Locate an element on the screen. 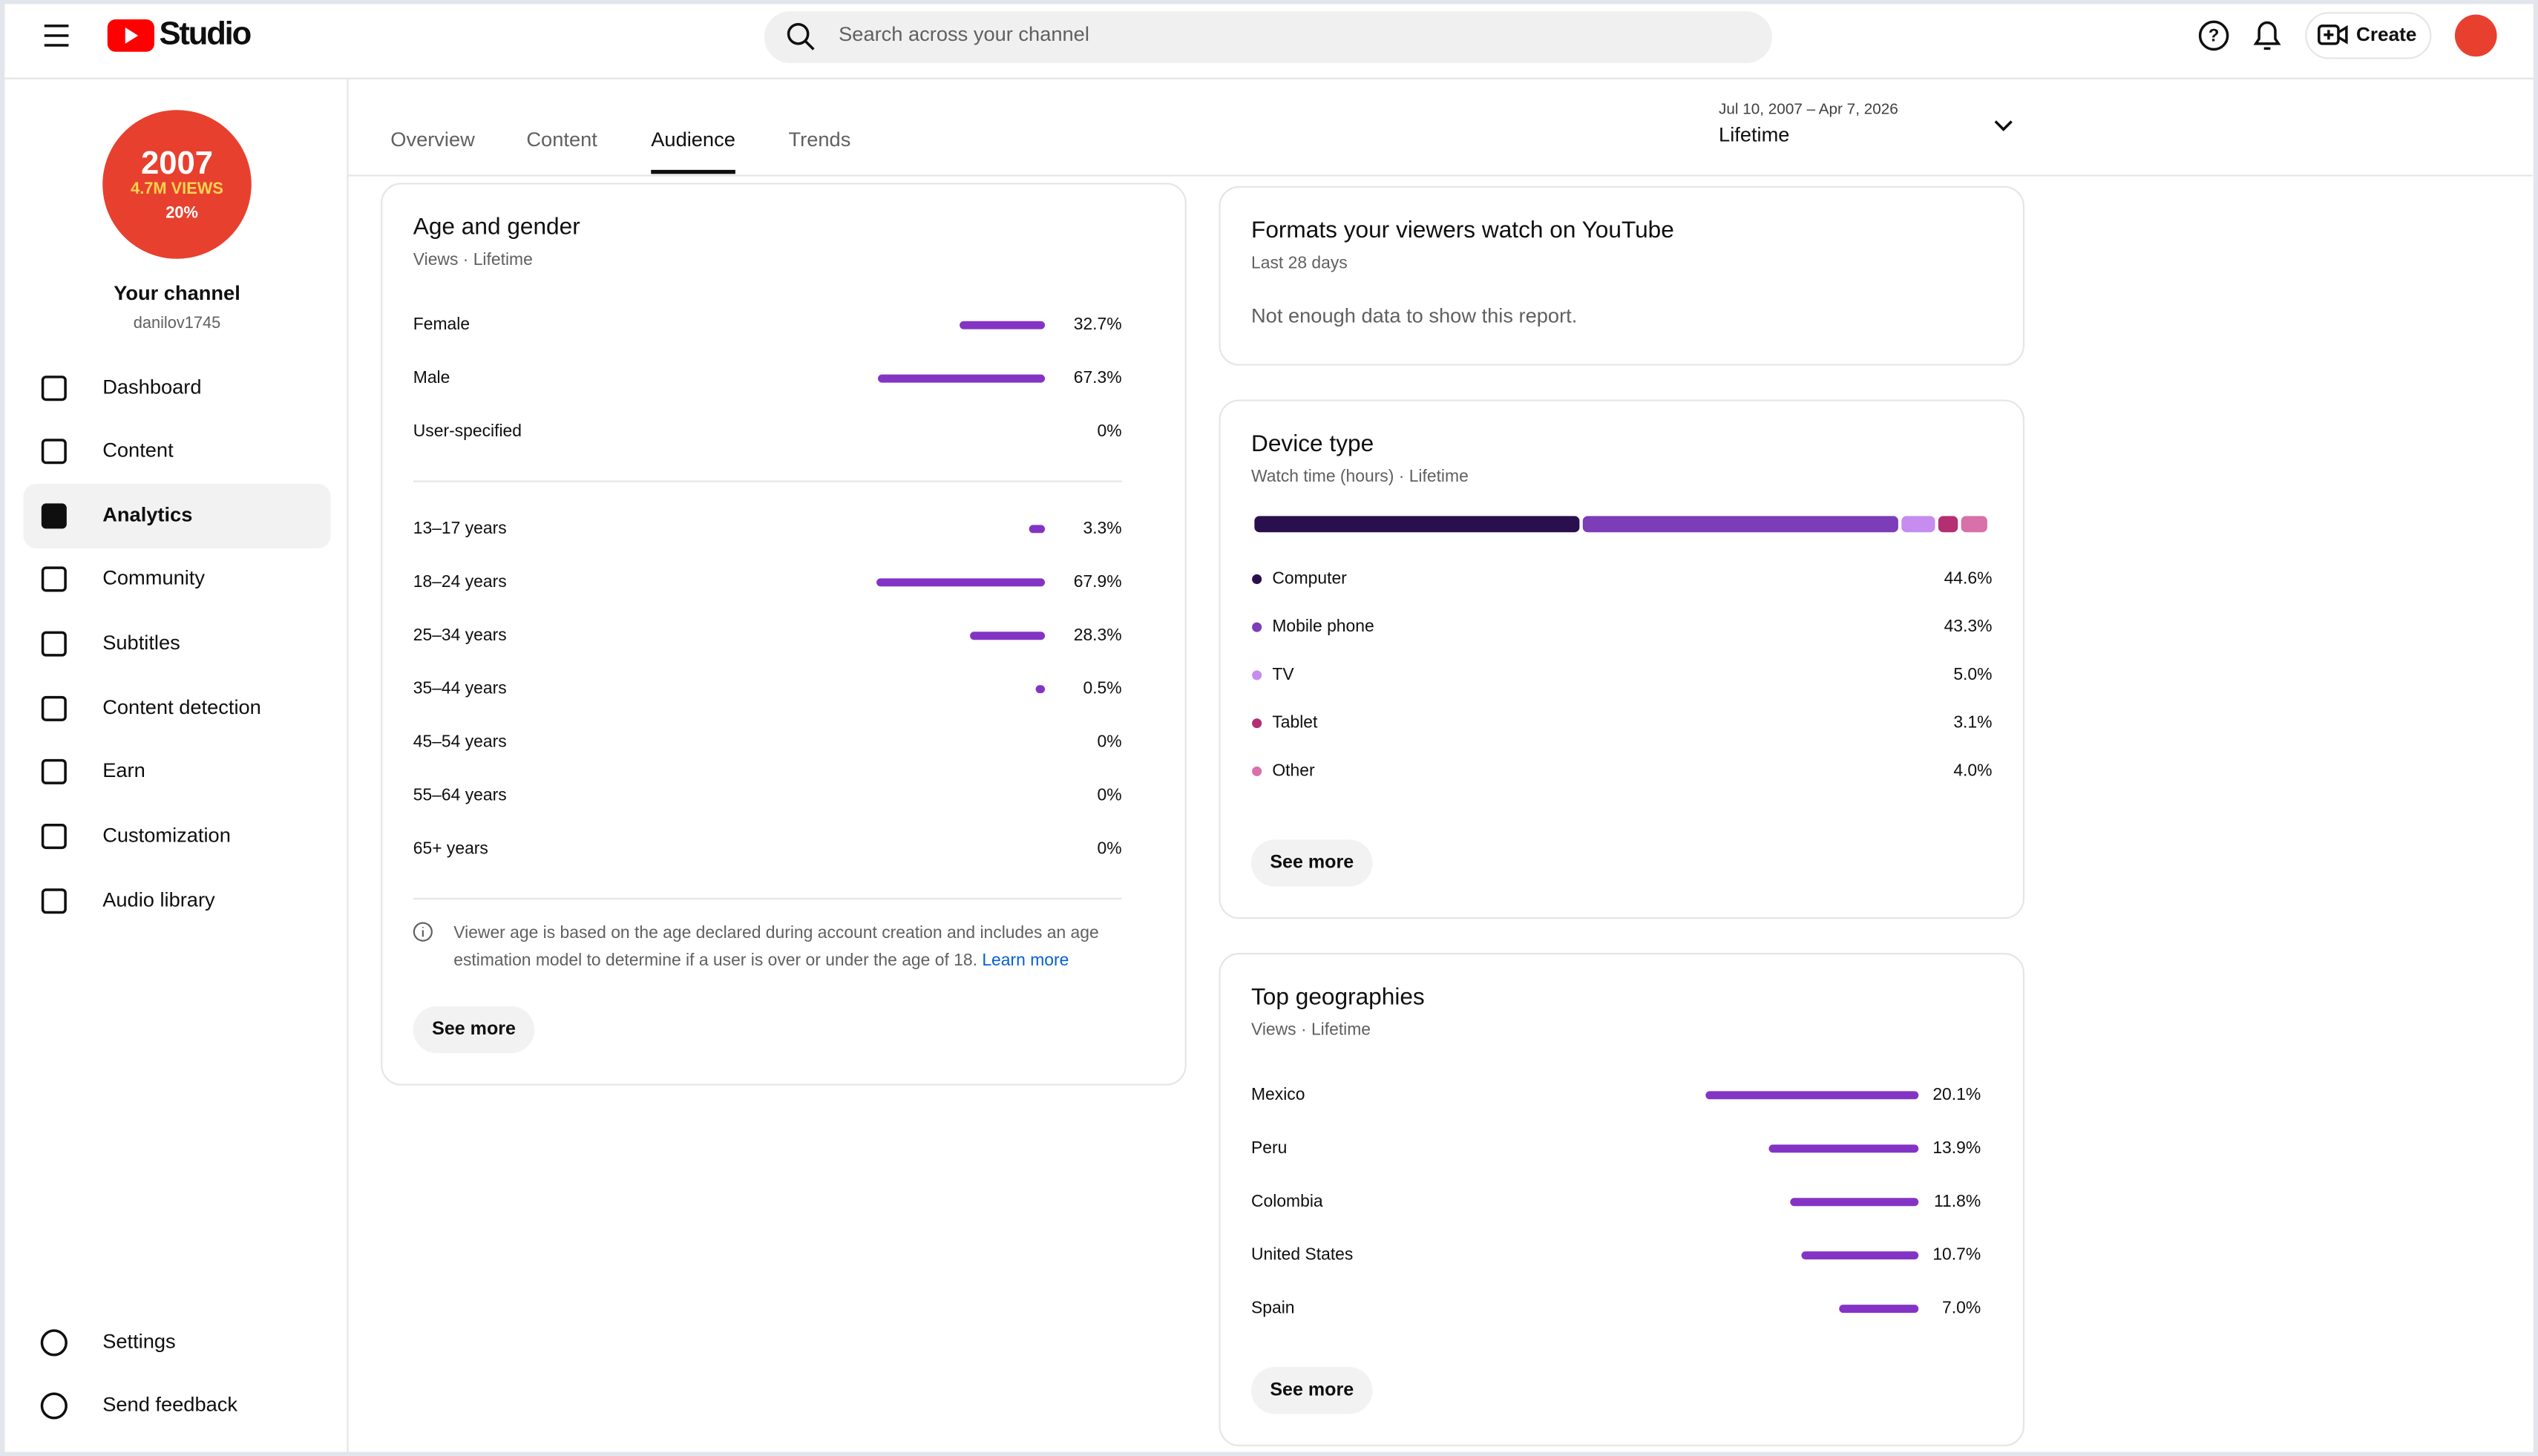 The width and height of the screenshot is (2538, 1456). nav-item: Community is located at coordinates (123, 579).